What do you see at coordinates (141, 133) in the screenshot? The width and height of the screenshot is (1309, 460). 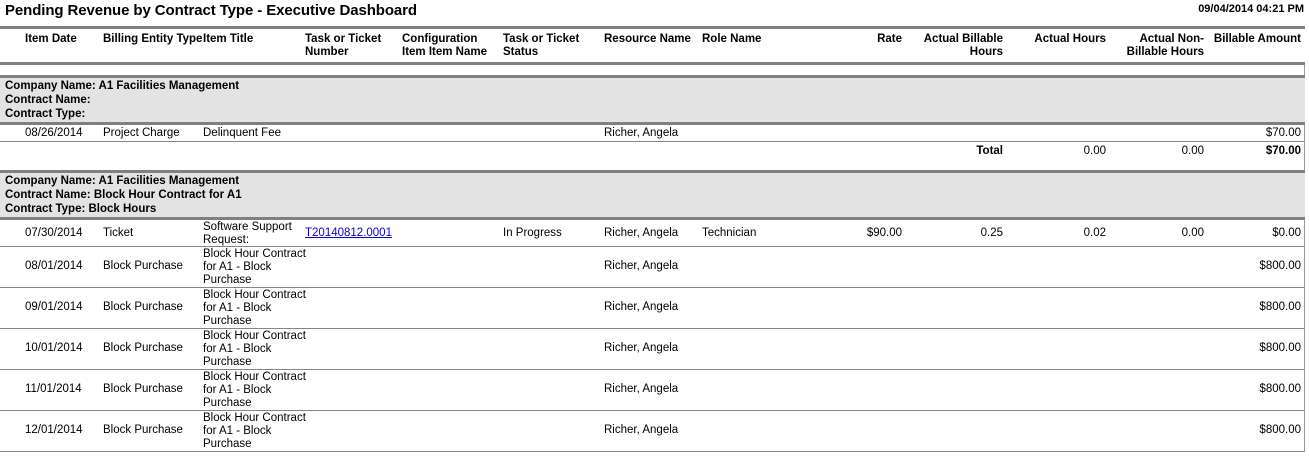 I see `cell-billing-entity-type: Project Charge` at bounding box center [141, 133].